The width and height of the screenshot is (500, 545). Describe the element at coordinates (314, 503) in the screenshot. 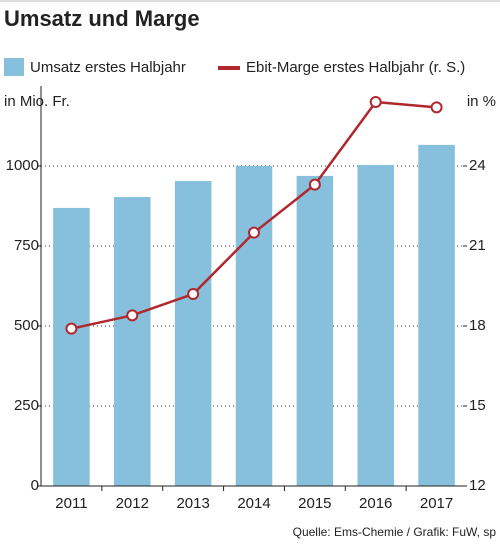

I see `x-tick-label: 2015` at that location.